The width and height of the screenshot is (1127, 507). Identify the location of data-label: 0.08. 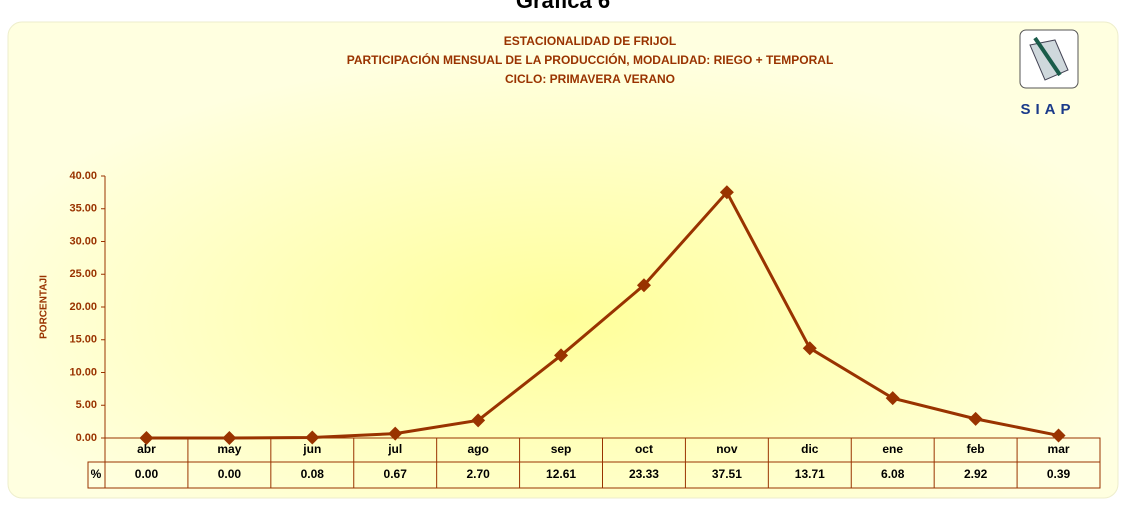
(313, 474).